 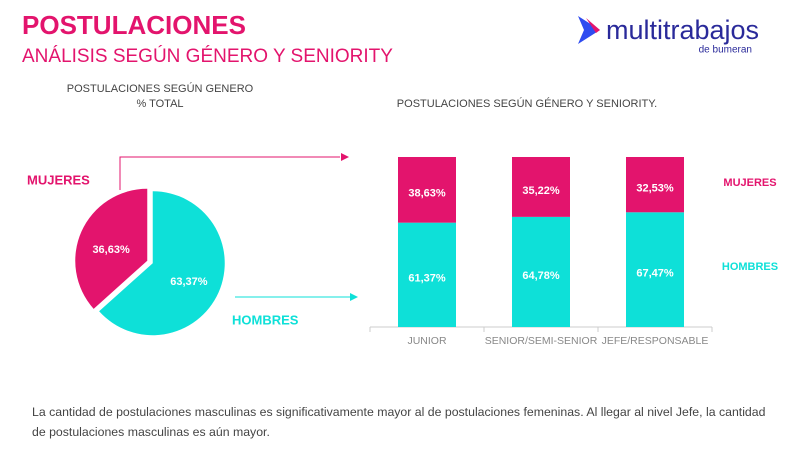 What do you see at coordinates (527, 103) in the screenshot?
I see `bar-title: POSTULACIONES SEGÚN GÉNERO Y SENIORITY.` at bounding box center [527, 103].